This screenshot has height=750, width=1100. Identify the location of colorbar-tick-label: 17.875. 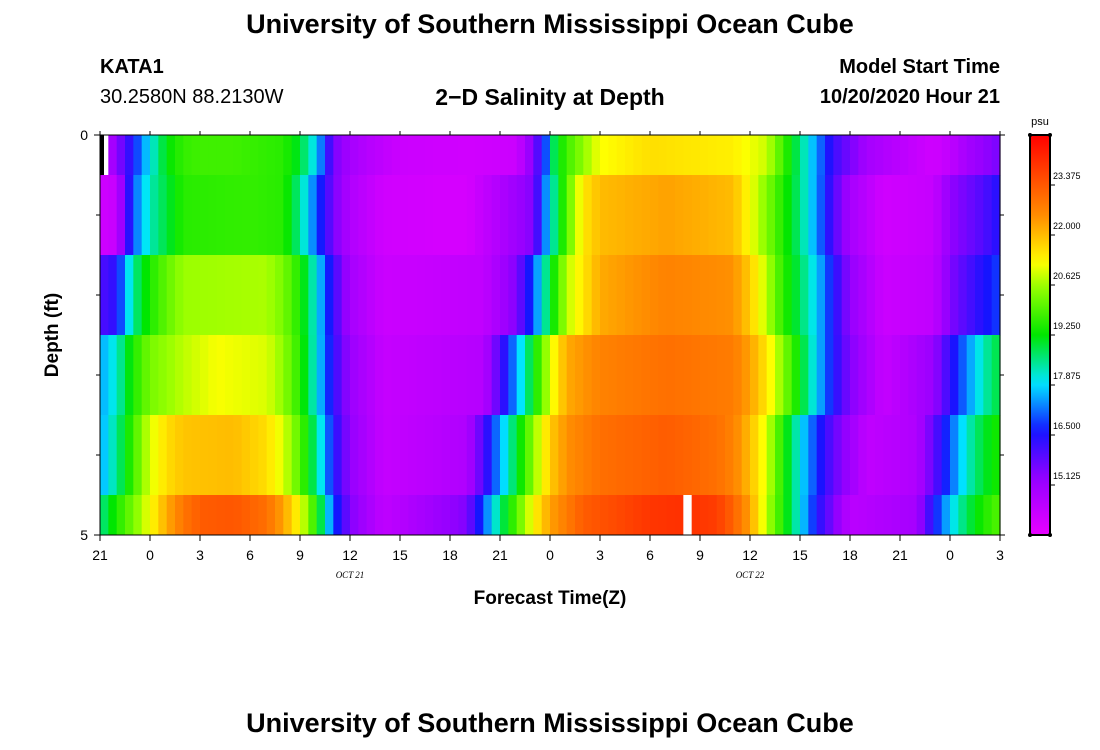
(1067, 376).